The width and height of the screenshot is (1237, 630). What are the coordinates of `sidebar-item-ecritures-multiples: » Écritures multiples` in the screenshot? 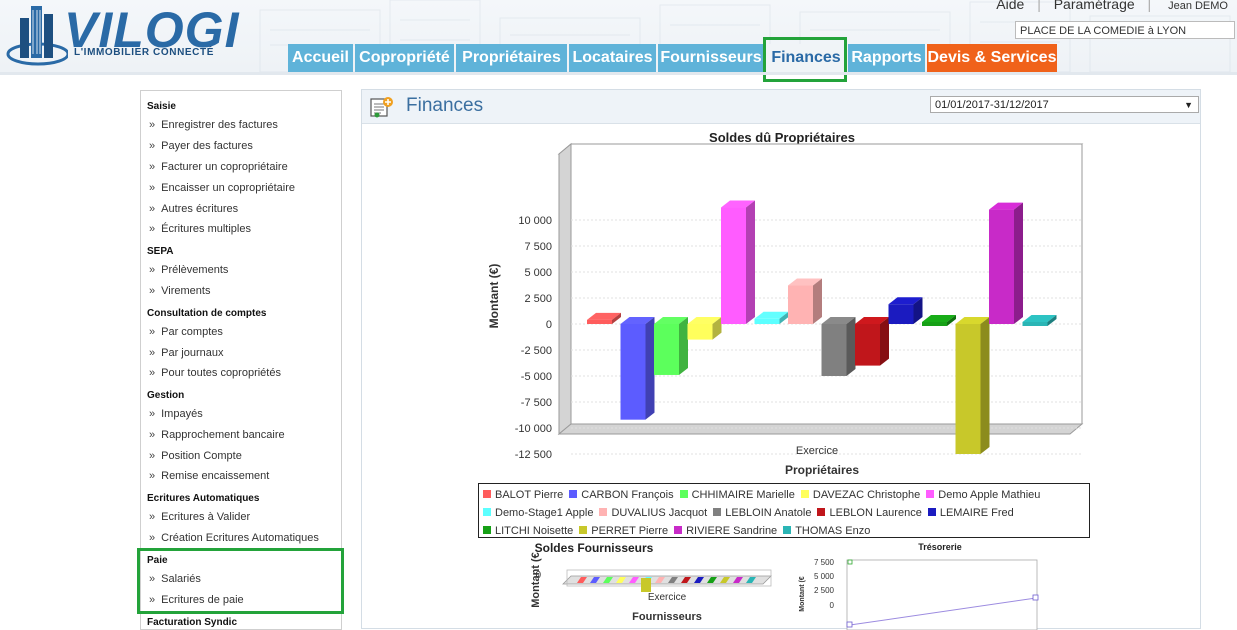 It's located at (200, 229).